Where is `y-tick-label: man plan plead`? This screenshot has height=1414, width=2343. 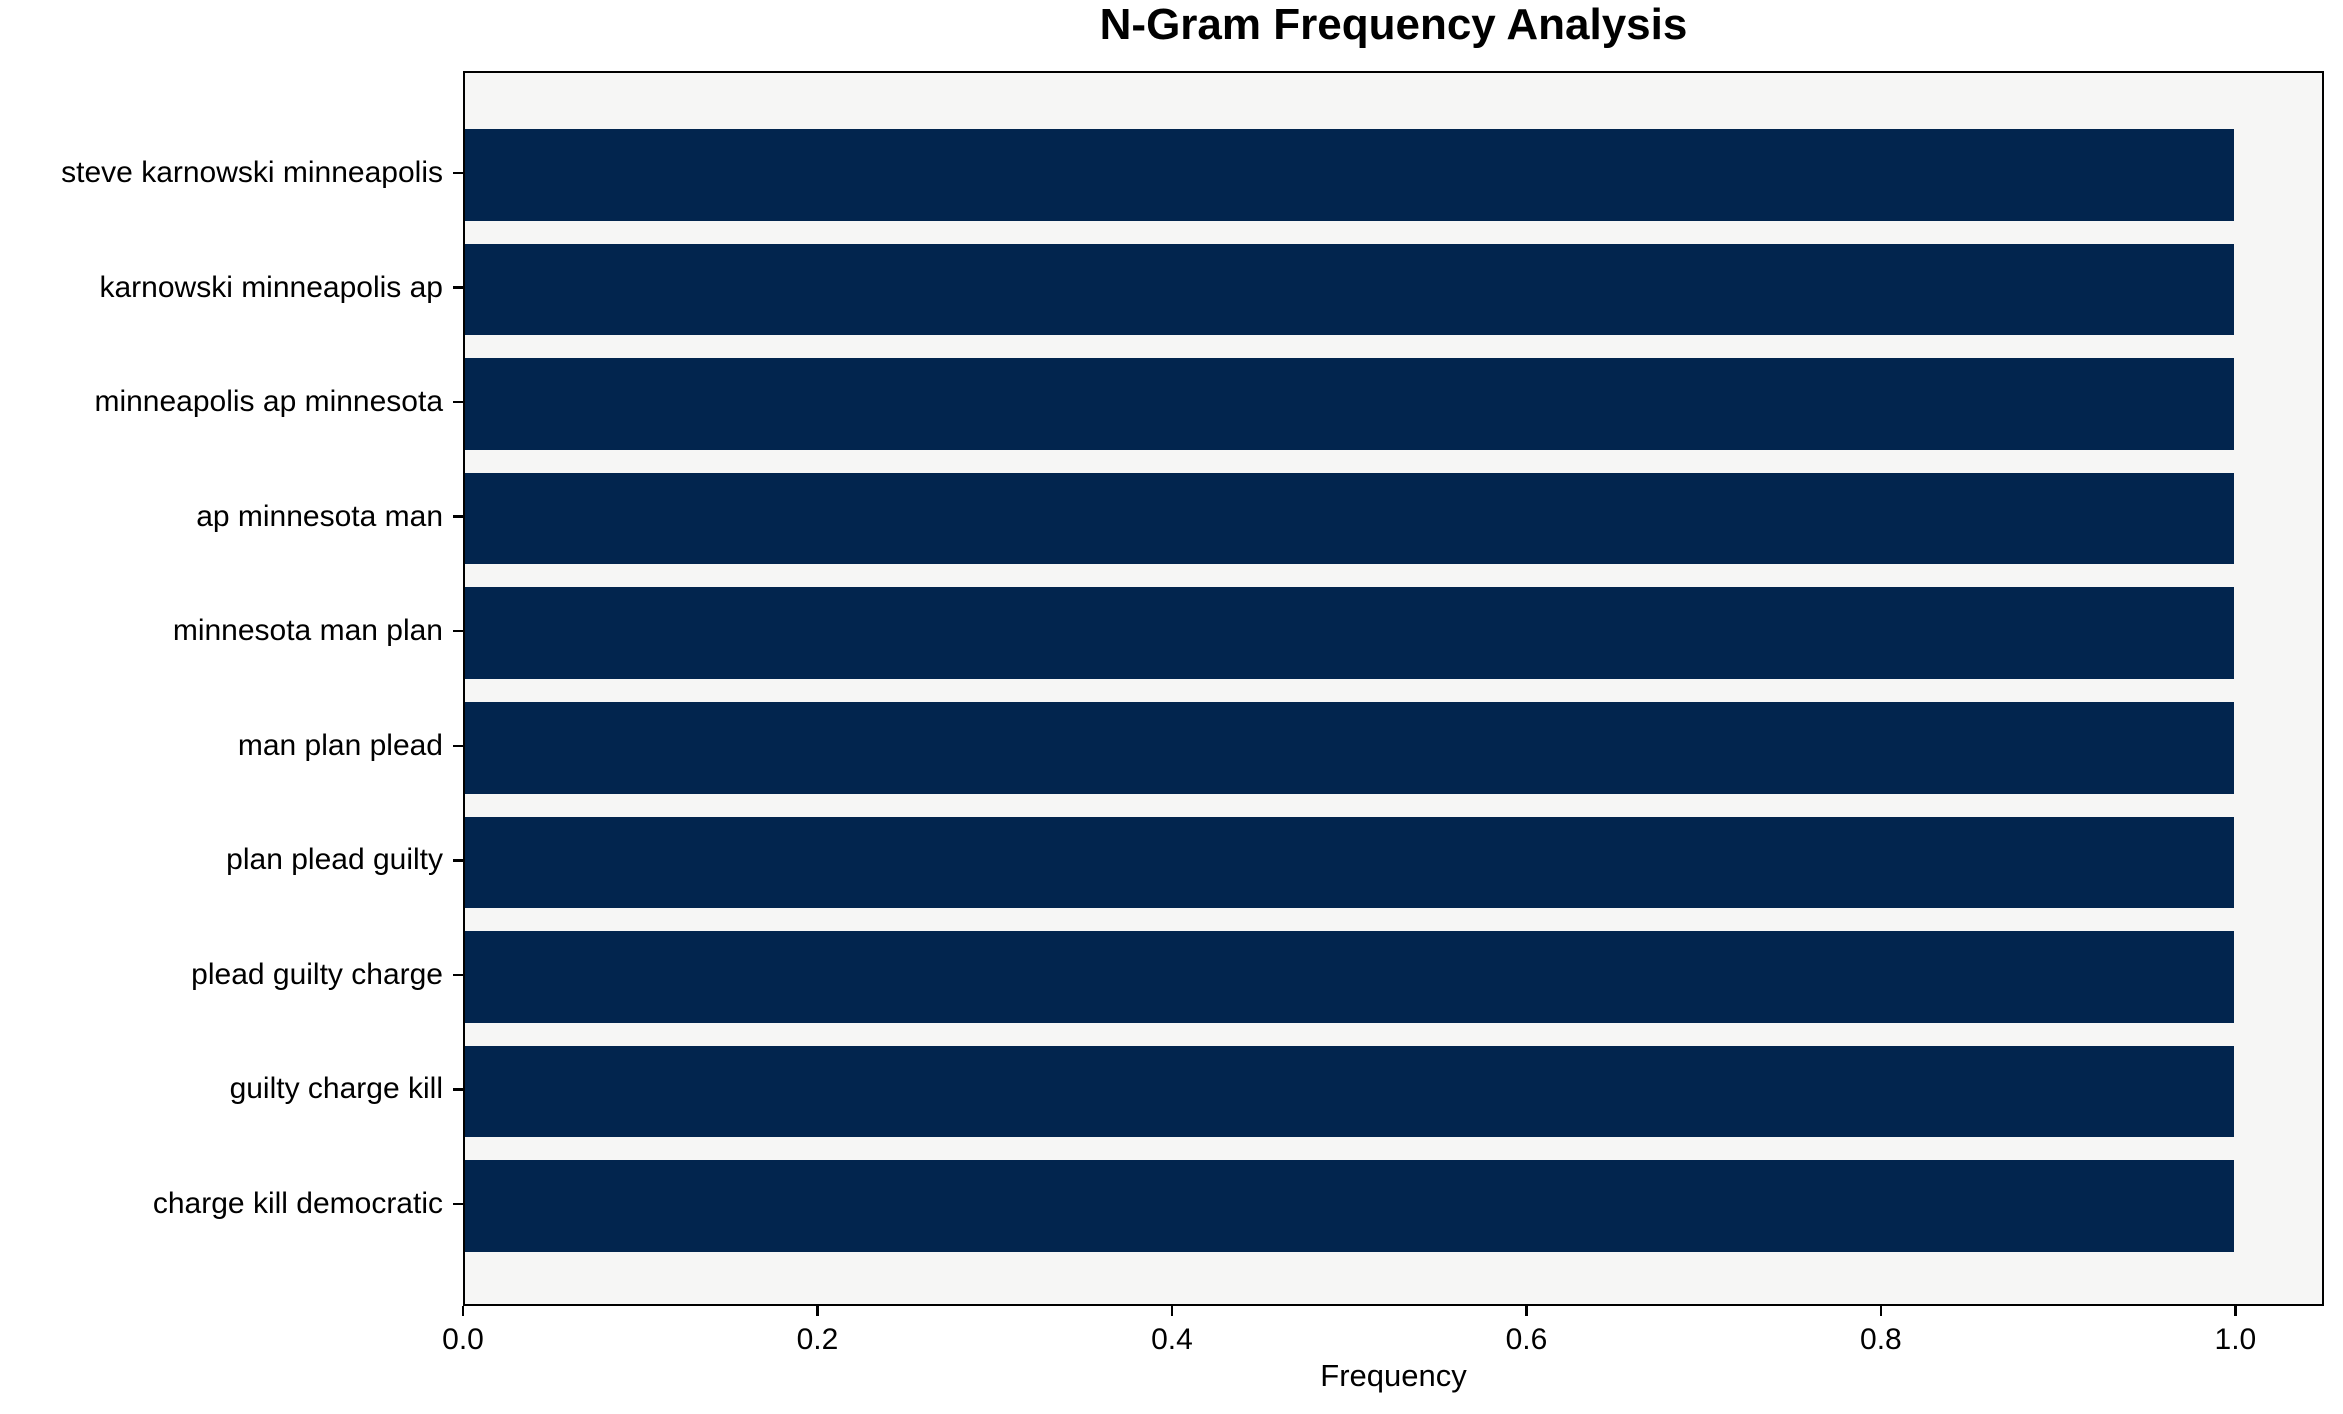 y-tick-label: man plan plead is located at coordinates (340, 745).